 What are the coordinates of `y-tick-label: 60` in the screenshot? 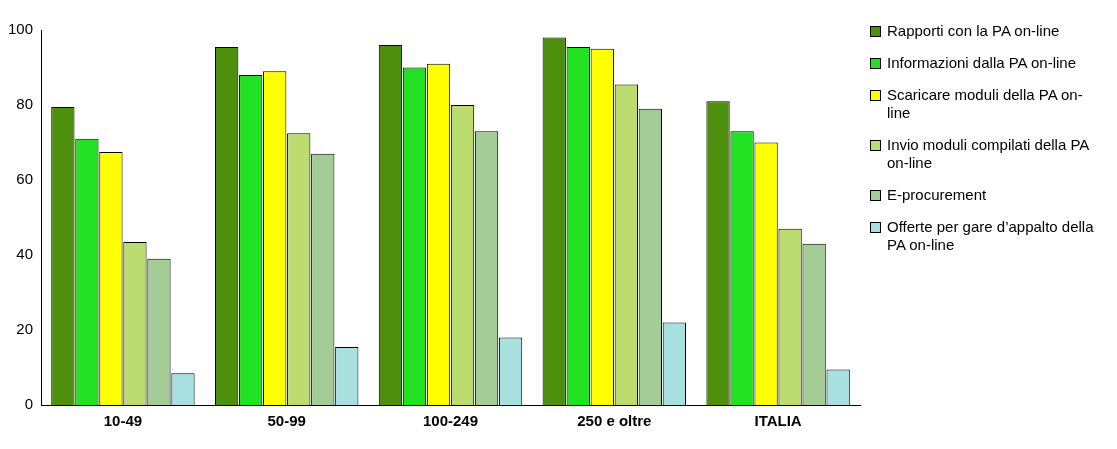 It's located at (25, 179).